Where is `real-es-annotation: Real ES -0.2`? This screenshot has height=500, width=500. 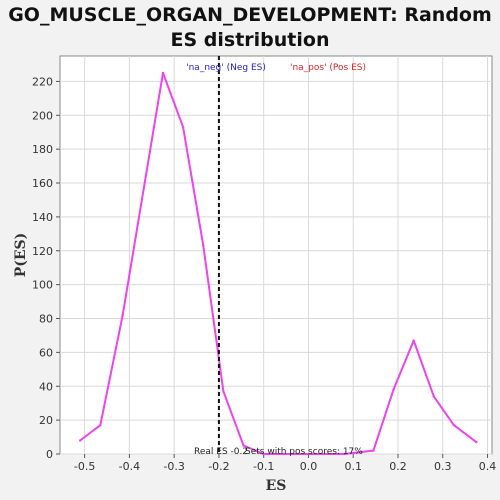
real-es-annotation: Real ES -0.2 is located at coordinates (221, 452).